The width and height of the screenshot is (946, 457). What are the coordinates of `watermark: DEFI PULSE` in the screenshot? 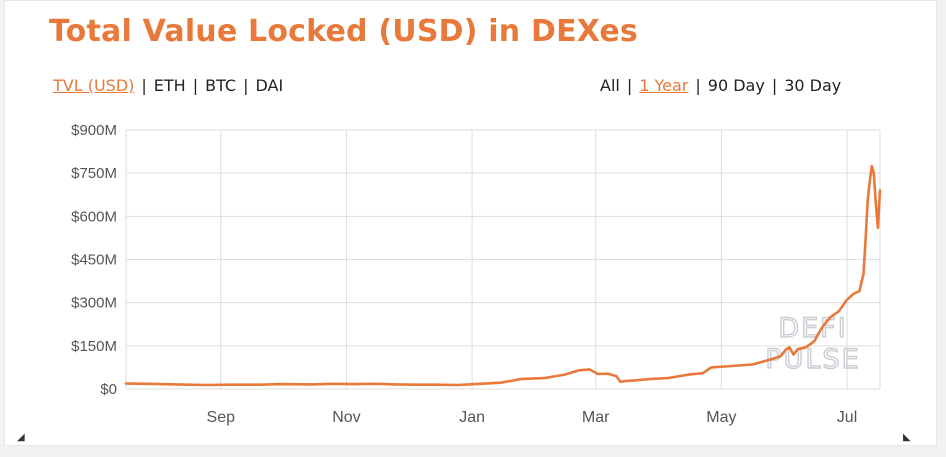 It's located at (812, 343).